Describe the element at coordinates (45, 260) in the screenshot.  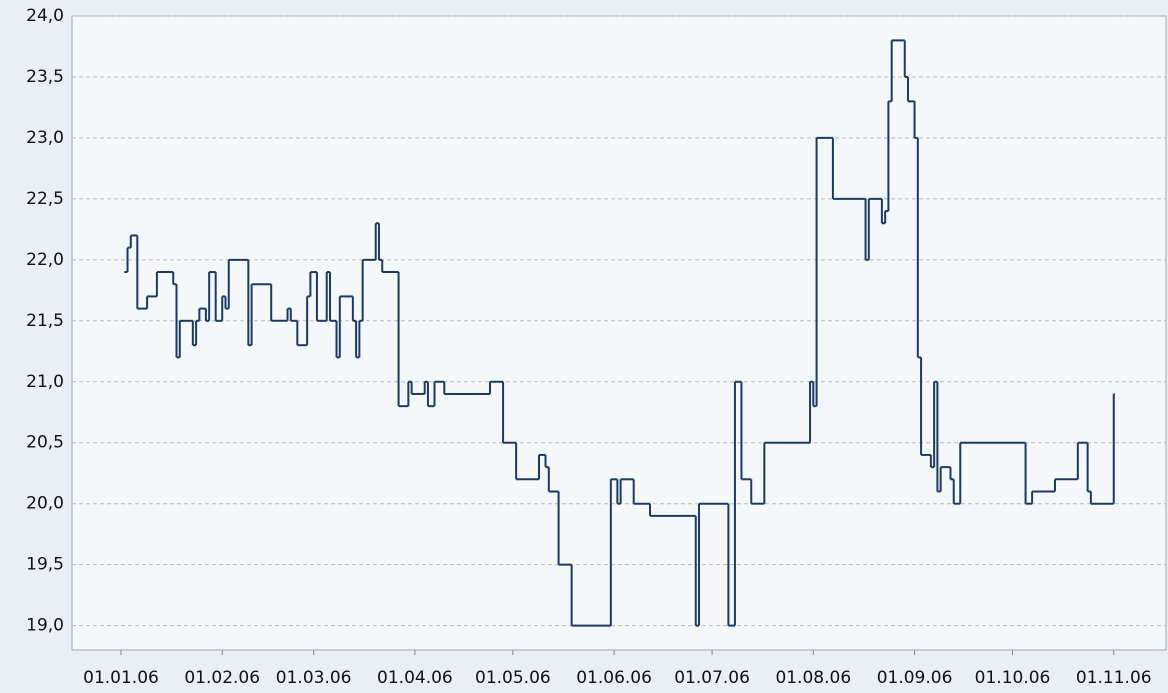
I see `y-tick-label: 22,0` at that location.